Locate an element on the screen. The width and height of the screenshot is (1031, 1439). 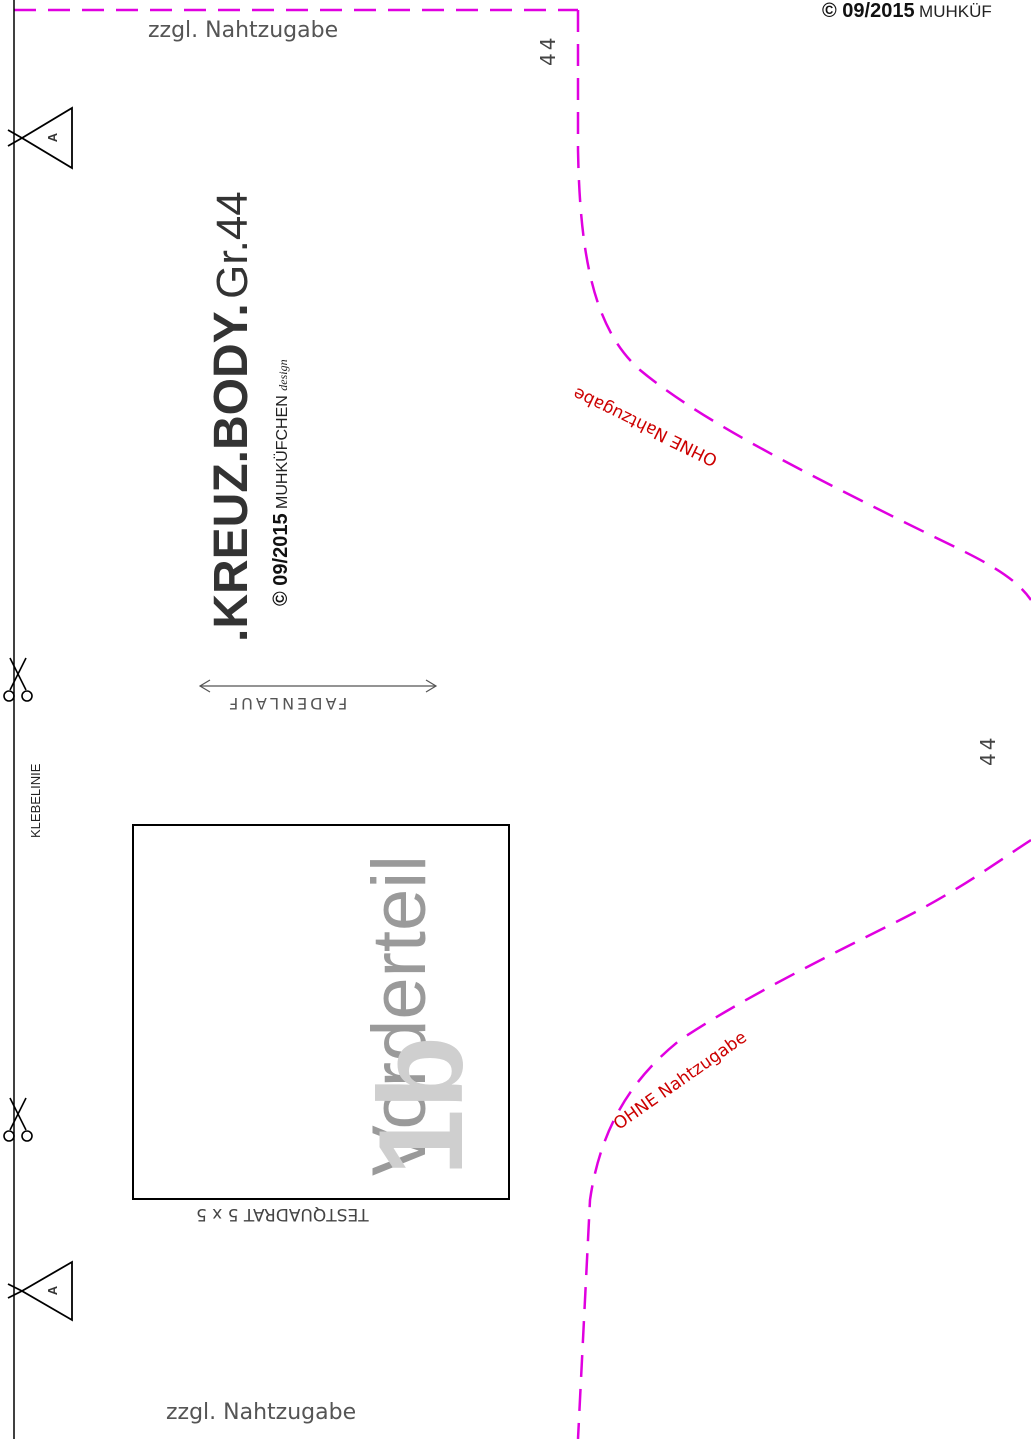
seam-allowance-bottom: zzgl. Nahtzugabe is located at coordinates (261, 1412).